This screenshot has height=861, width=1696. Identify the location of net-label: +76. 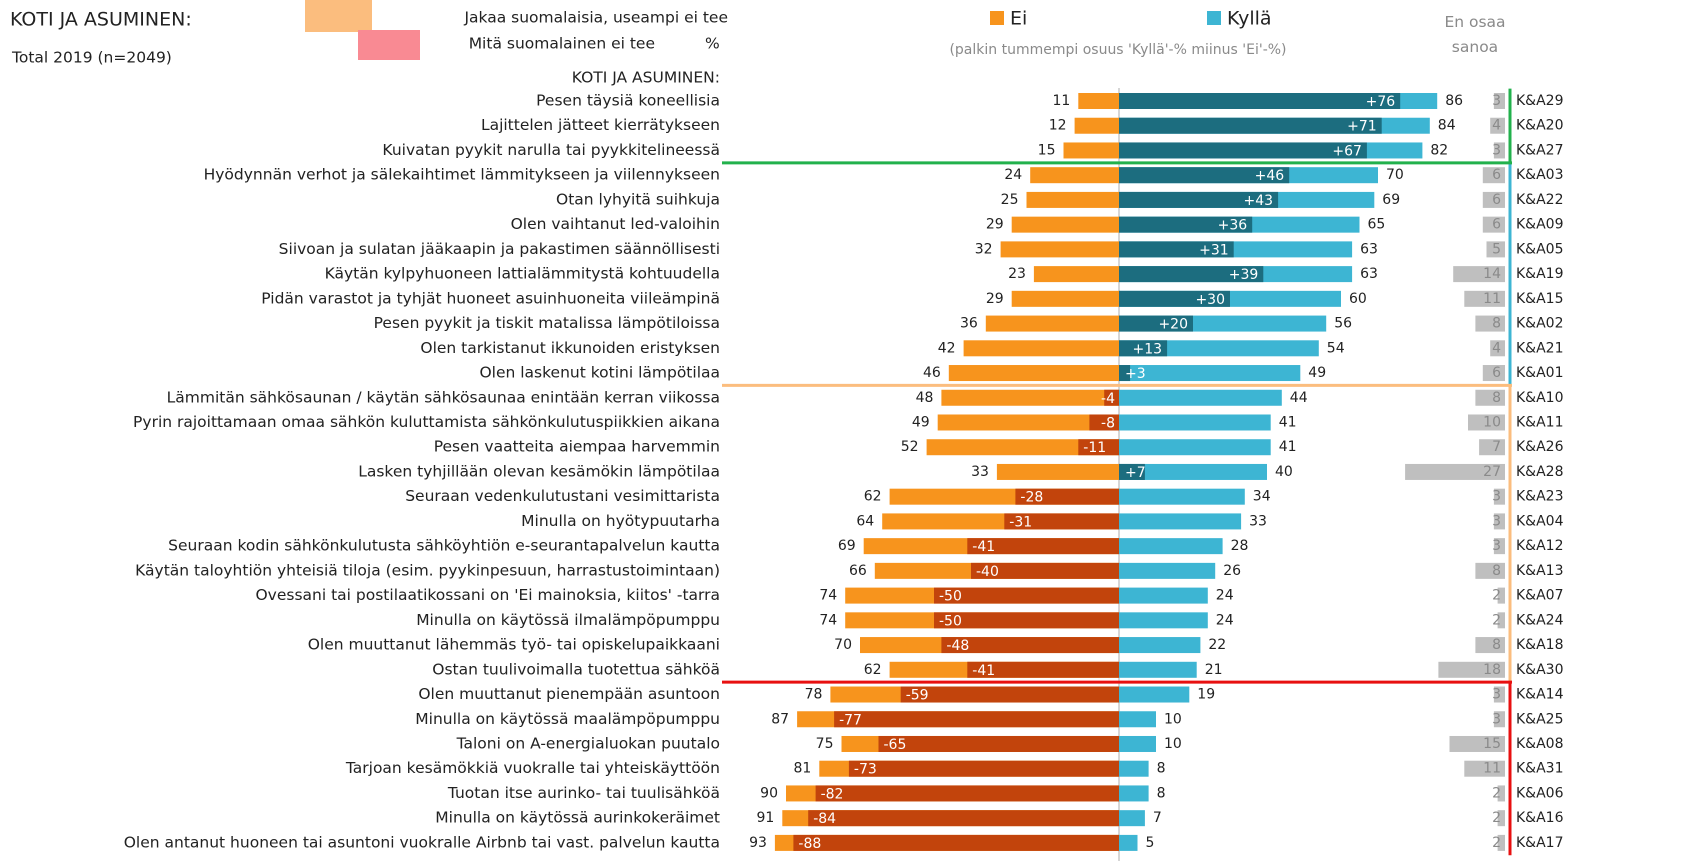
(1381, 102).